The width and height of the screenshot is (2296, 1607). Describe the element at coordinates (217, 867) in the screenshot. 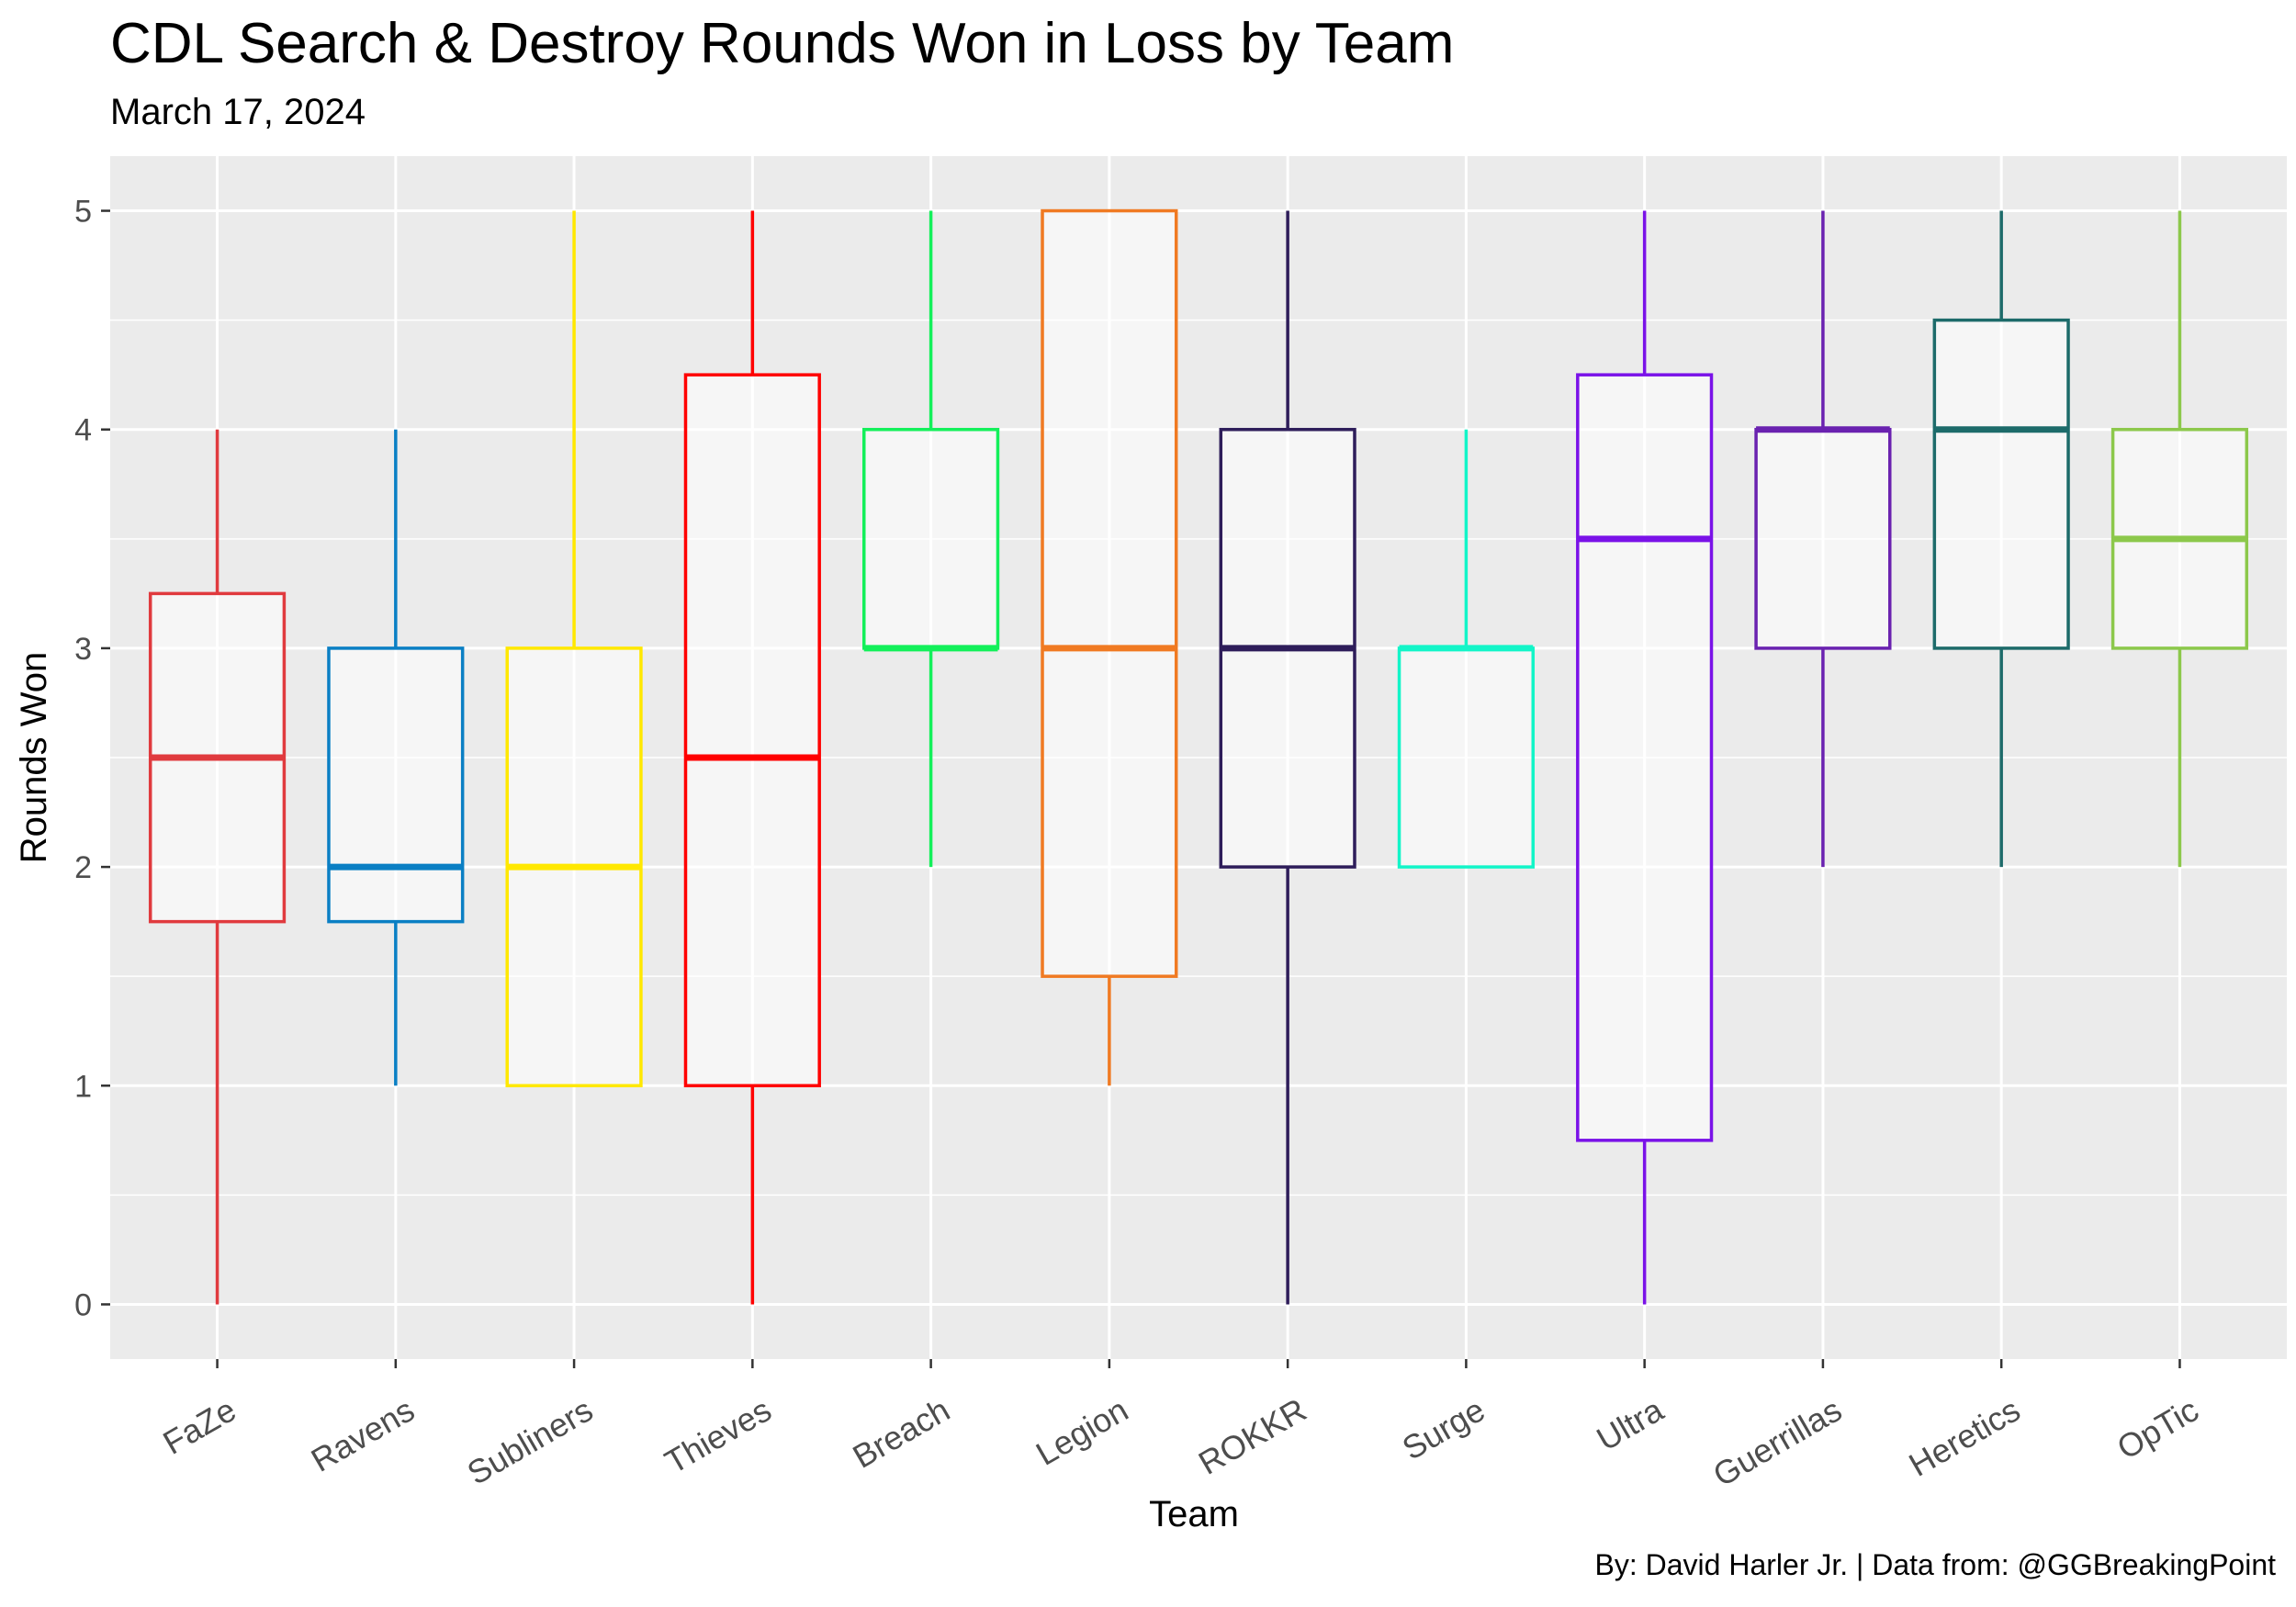

I see `box-faze` at that location.